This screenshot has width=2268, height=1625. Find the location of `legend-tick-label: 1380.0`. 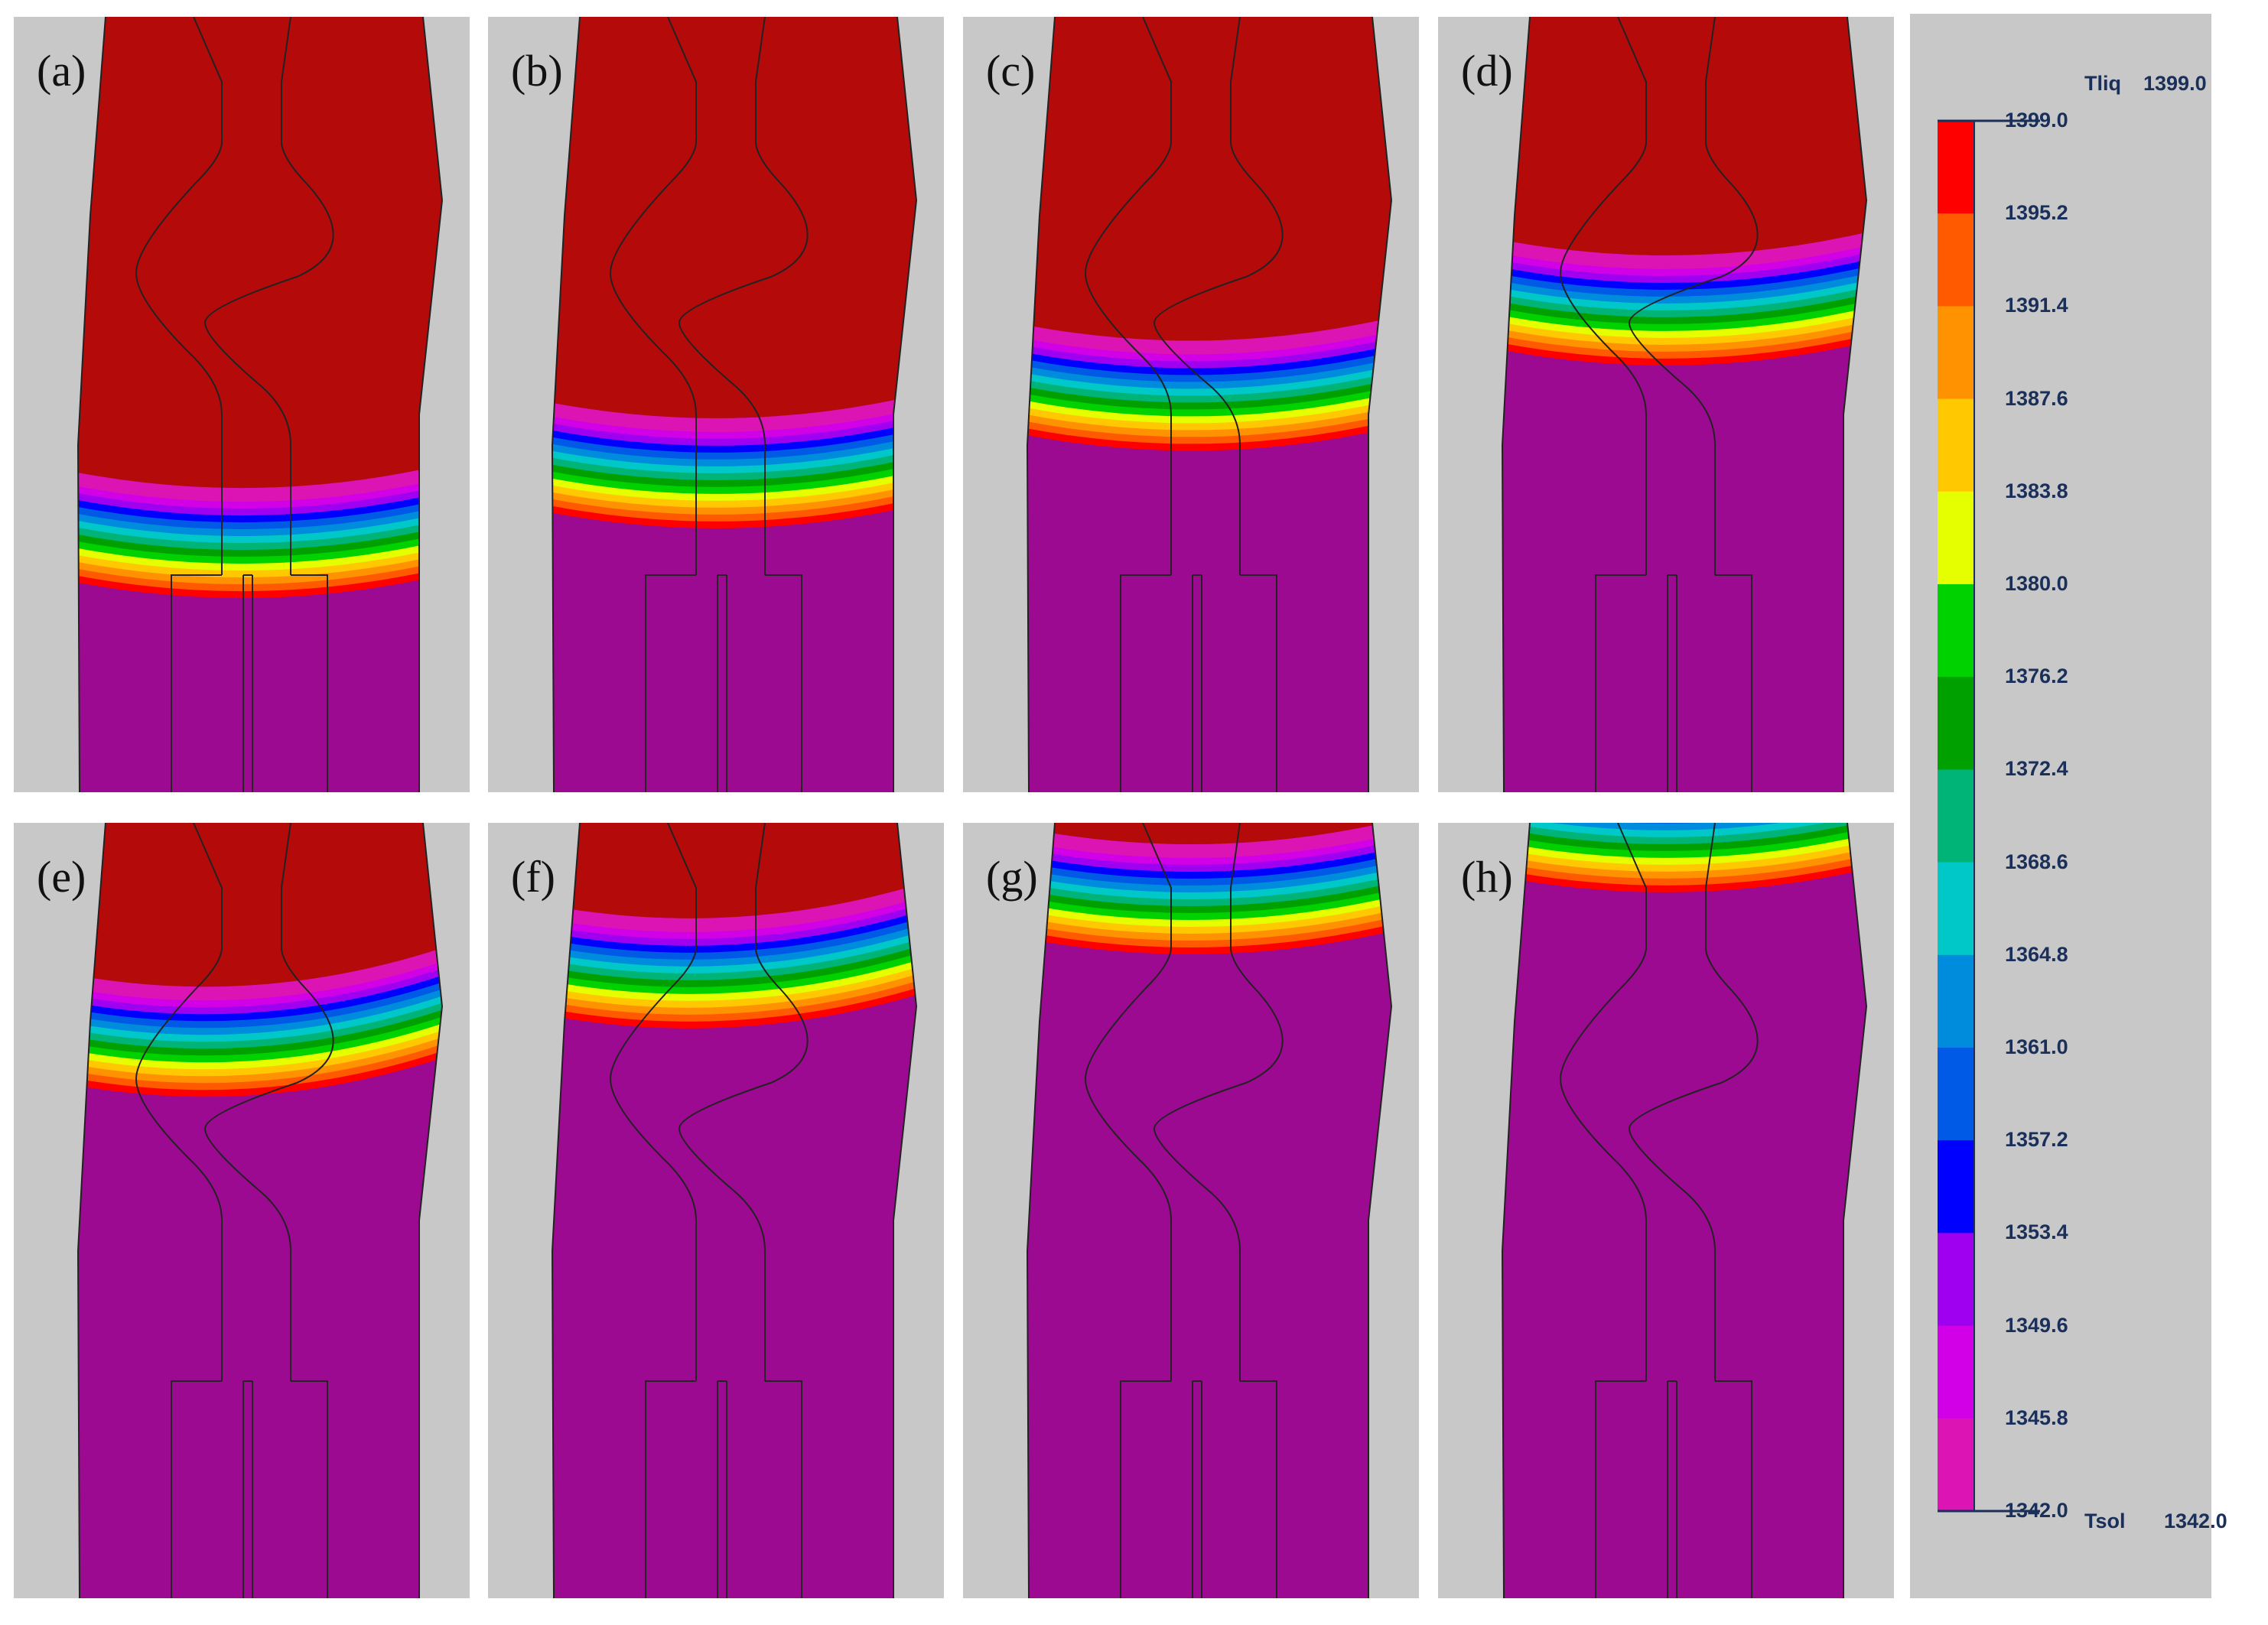

legend-tick-label: 1380.0 is located at coordinates (2037, 583).